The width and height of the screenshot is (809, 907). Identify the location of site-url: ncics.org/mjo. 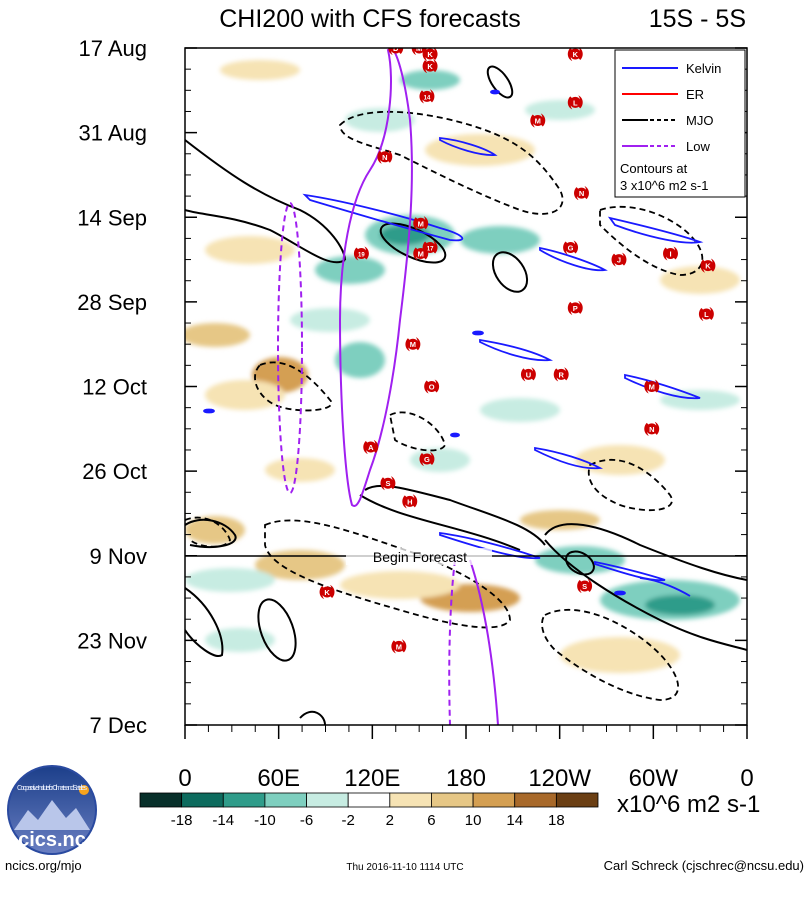
(43, 865).